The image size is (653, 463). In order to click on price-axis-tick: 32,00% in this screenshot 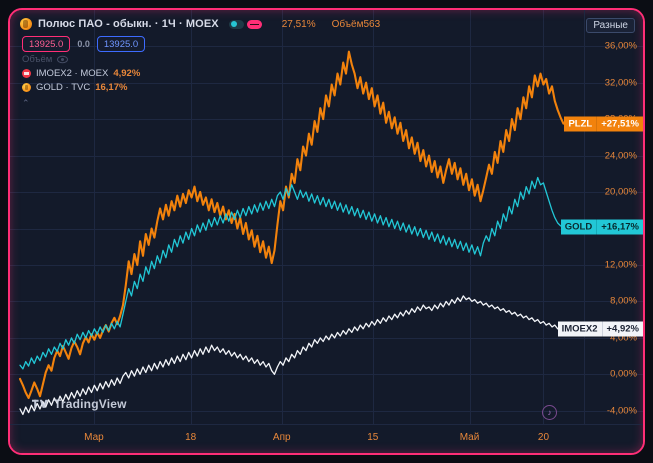, I will do `click(620, 83)`.